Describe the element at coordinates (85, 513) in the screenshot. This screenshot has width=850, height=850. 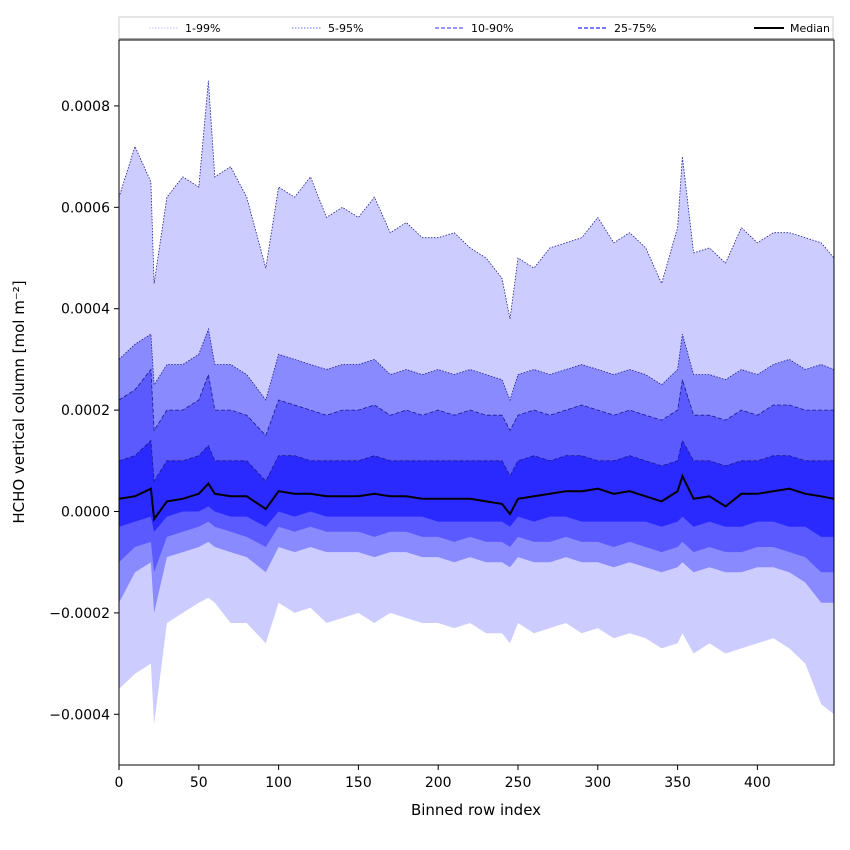
I see `y-tick-label: 0.0000` at that location.